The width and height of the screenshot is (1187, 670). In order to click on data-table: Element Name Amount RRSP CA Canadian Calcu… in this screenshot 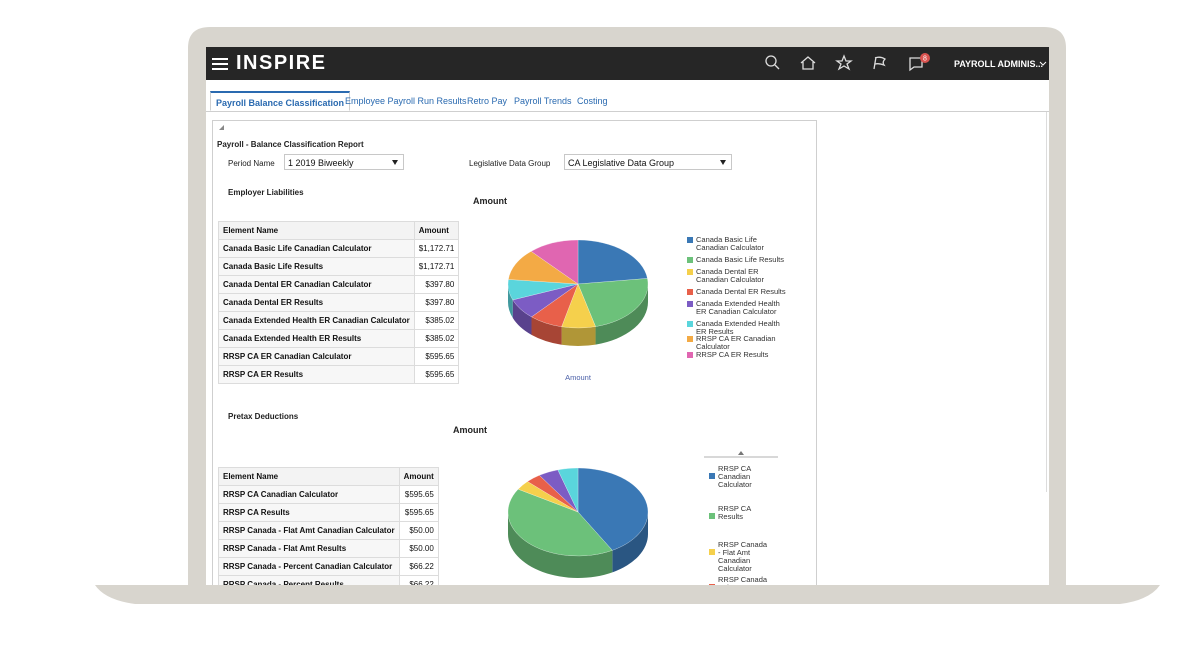, I will do `click(328, 526)`.